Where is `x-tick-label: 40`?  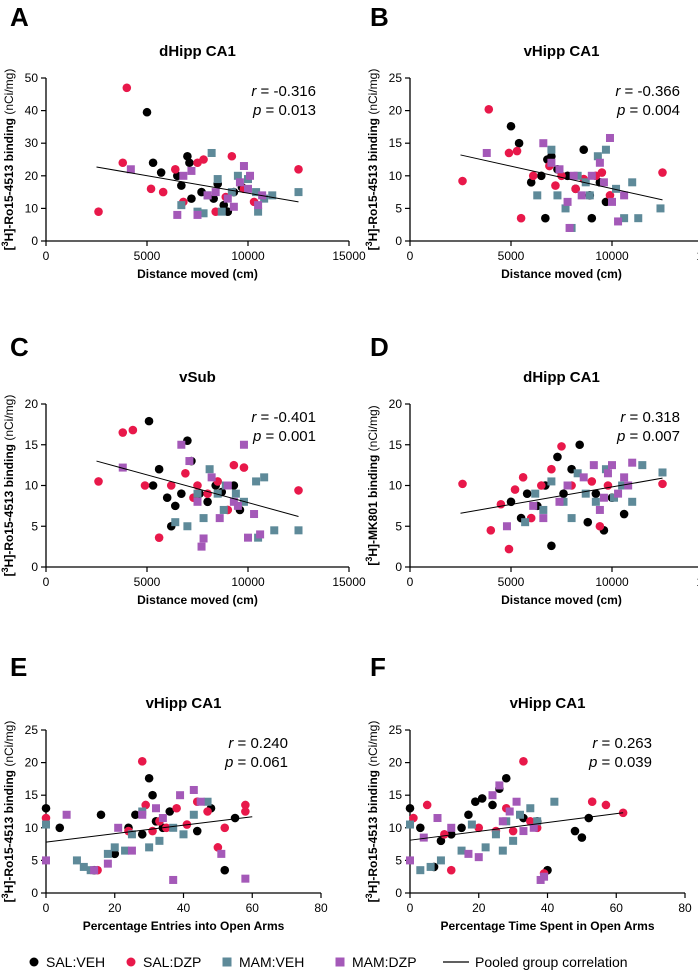
x-tick-label: 40 is located at coordinates (184, 908).